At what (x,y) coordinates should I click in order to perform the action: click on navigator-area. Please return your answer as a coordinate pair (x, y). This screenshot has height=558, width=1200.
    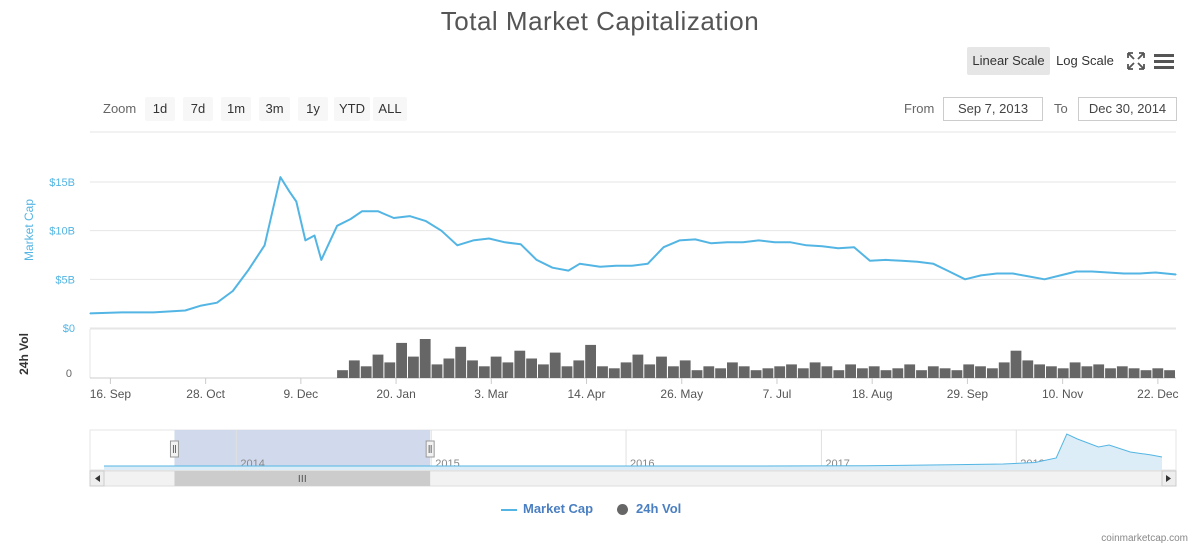
    Looking at the image, I should click on (633, 452).